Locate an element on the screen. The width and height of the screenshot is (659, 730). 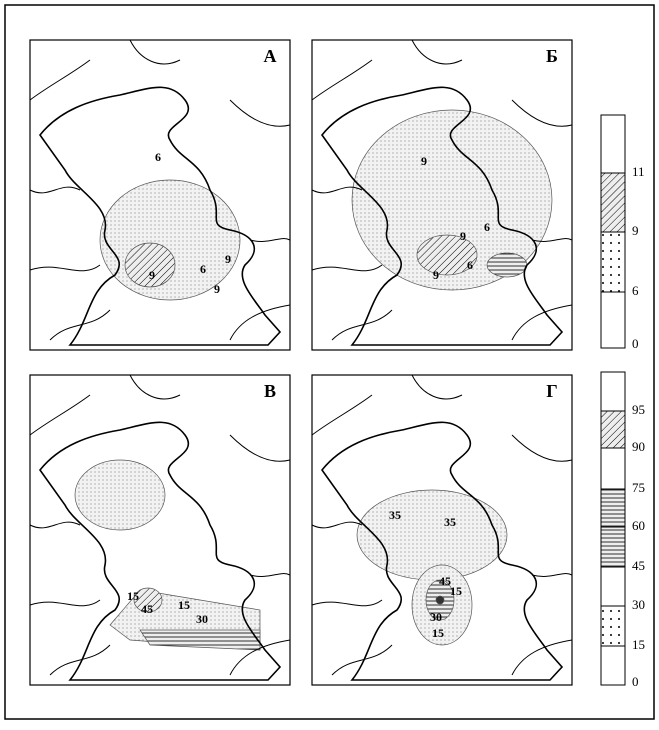
panel-letter: А is located at coordinates (270, 56).